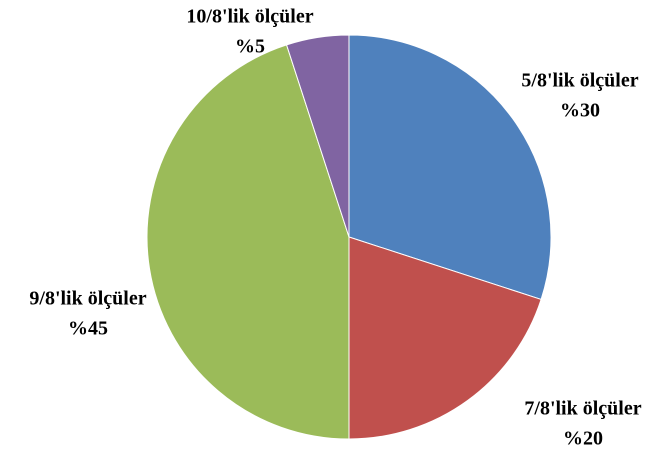 The image size is (665, 453). I want to click on slice-value-label: %30, so click(580, 111).